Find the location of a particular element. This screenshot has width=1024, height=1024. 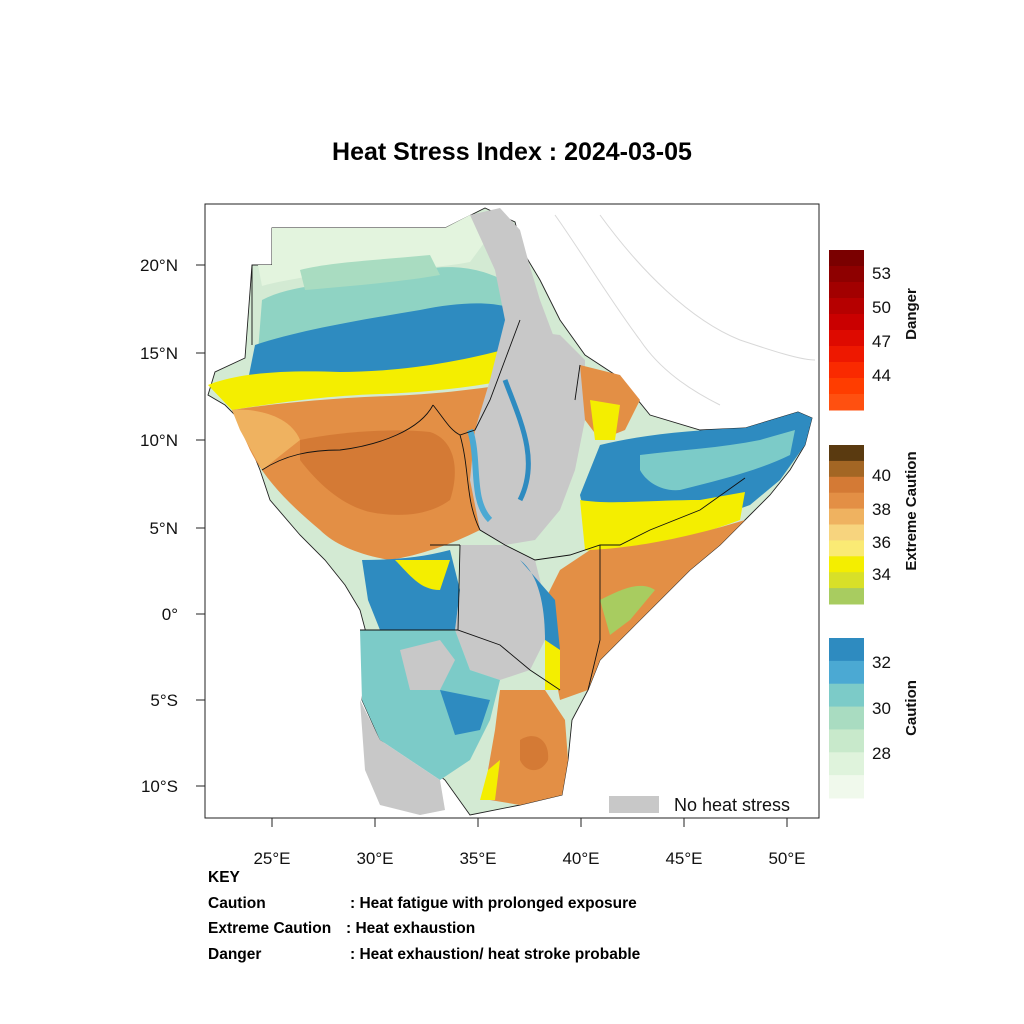

lat-label: 10°N is located at coordinates (159, 440).